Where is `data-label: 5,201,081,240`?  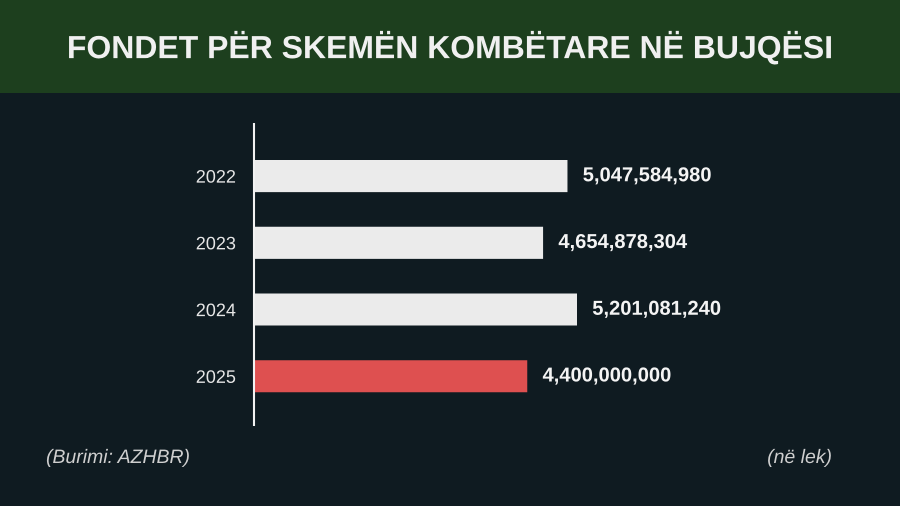
data-label: 5,201,081,240 is located at coordinates (656, 309).